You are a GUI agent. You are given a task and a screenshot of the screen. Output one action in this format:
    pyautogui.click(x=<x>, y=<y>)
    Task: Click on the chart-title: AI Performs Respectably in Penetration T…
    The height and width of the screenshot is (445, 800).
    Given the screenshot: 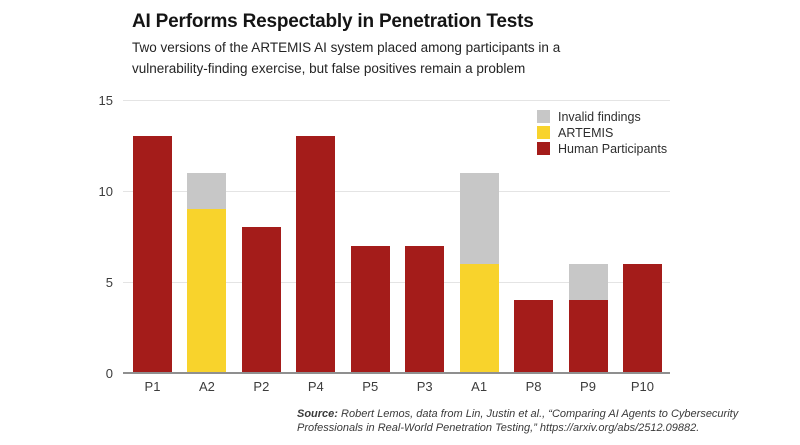 What is the action you would take?
    pyautogui.click(x=333, y=21)
    